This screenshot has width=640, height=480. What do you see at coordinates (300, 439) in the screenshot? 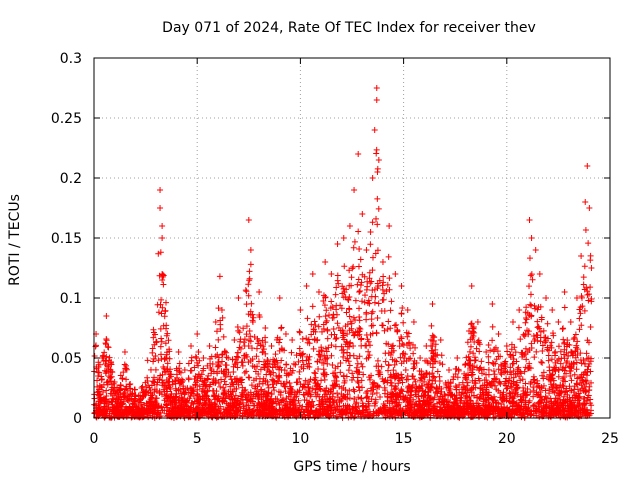
I see `x-tick-label: 10` at bounding box center [300, 439].